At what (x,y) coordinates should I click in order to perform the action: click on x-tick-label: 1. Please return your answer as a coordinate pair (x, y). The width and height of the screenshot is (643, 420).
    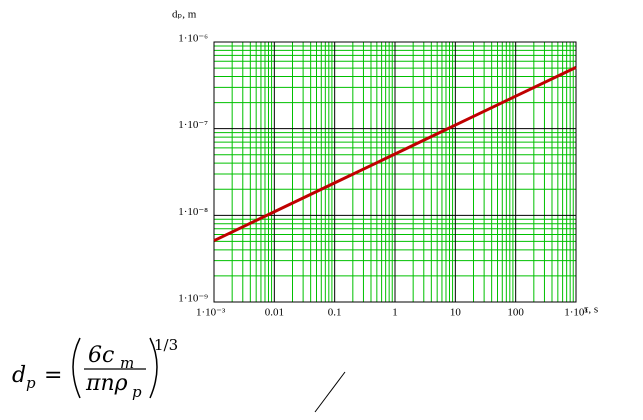
    Looking at the image, I should click on (395, 313).